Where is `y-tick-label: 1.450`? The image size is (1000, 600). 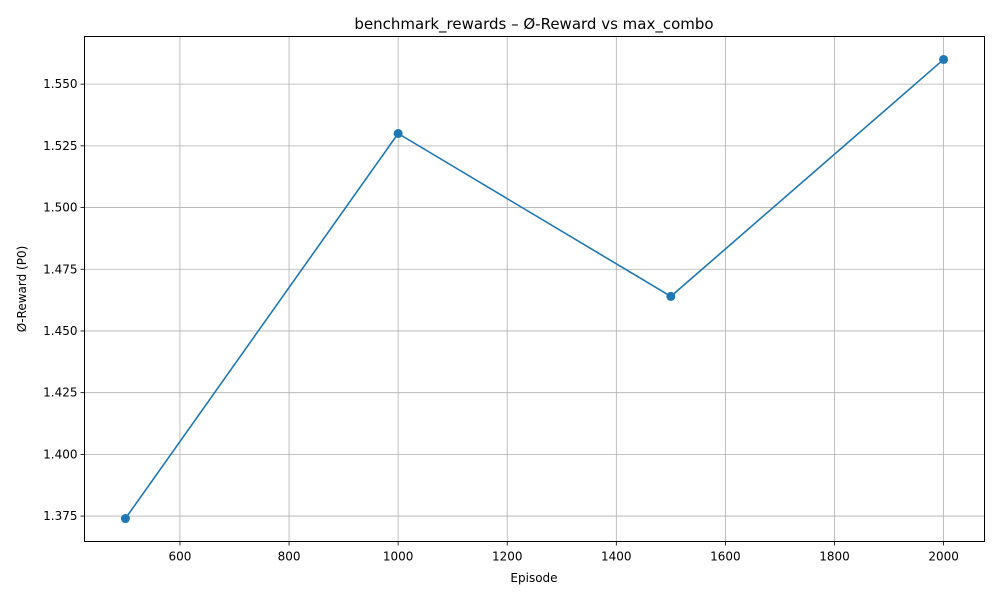 y-tick-label: 1.450 is located at coordinates (60, 331).